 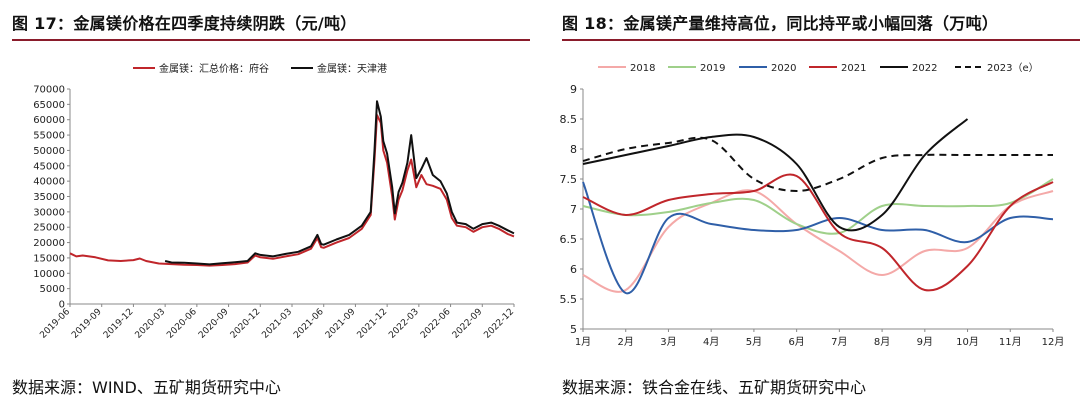 I want to click on x-tick-label: 4月, so click(x=711, y=342).